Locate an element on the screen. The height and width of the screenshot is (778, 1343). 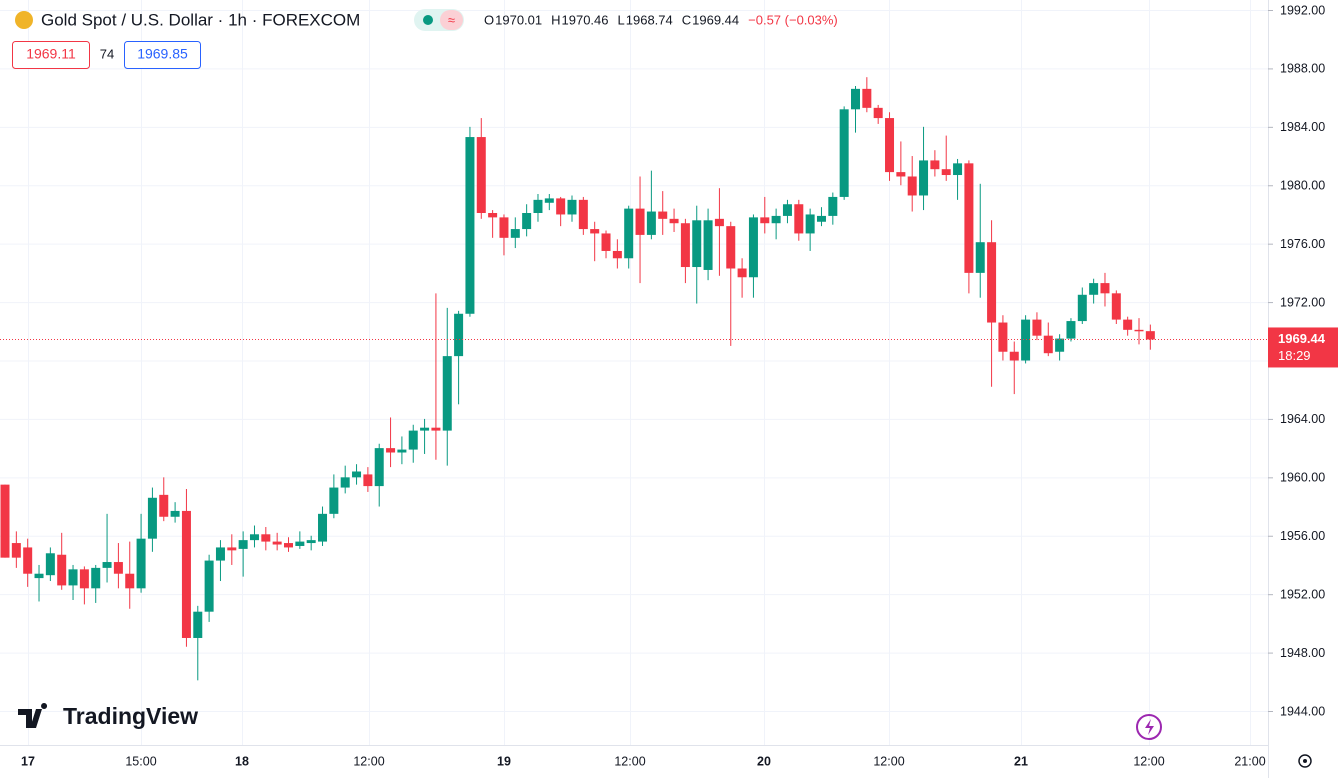
y-tick-label: 1960.00 is located at coordinates (1302, 478).